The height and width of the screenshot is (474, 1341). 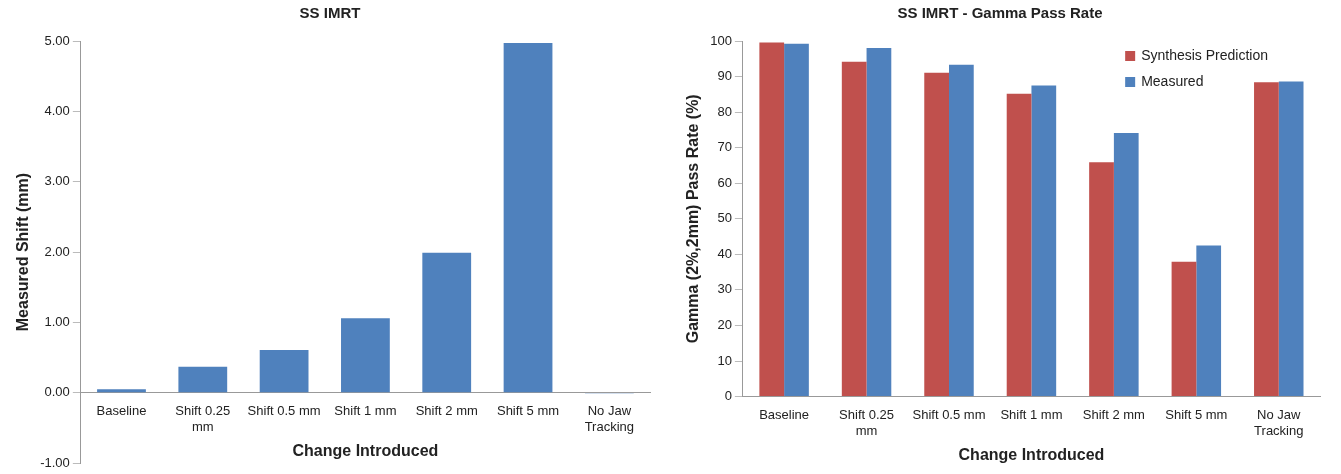 I want to click on y-tick-label: 1.00, so click(x=57, y=322).